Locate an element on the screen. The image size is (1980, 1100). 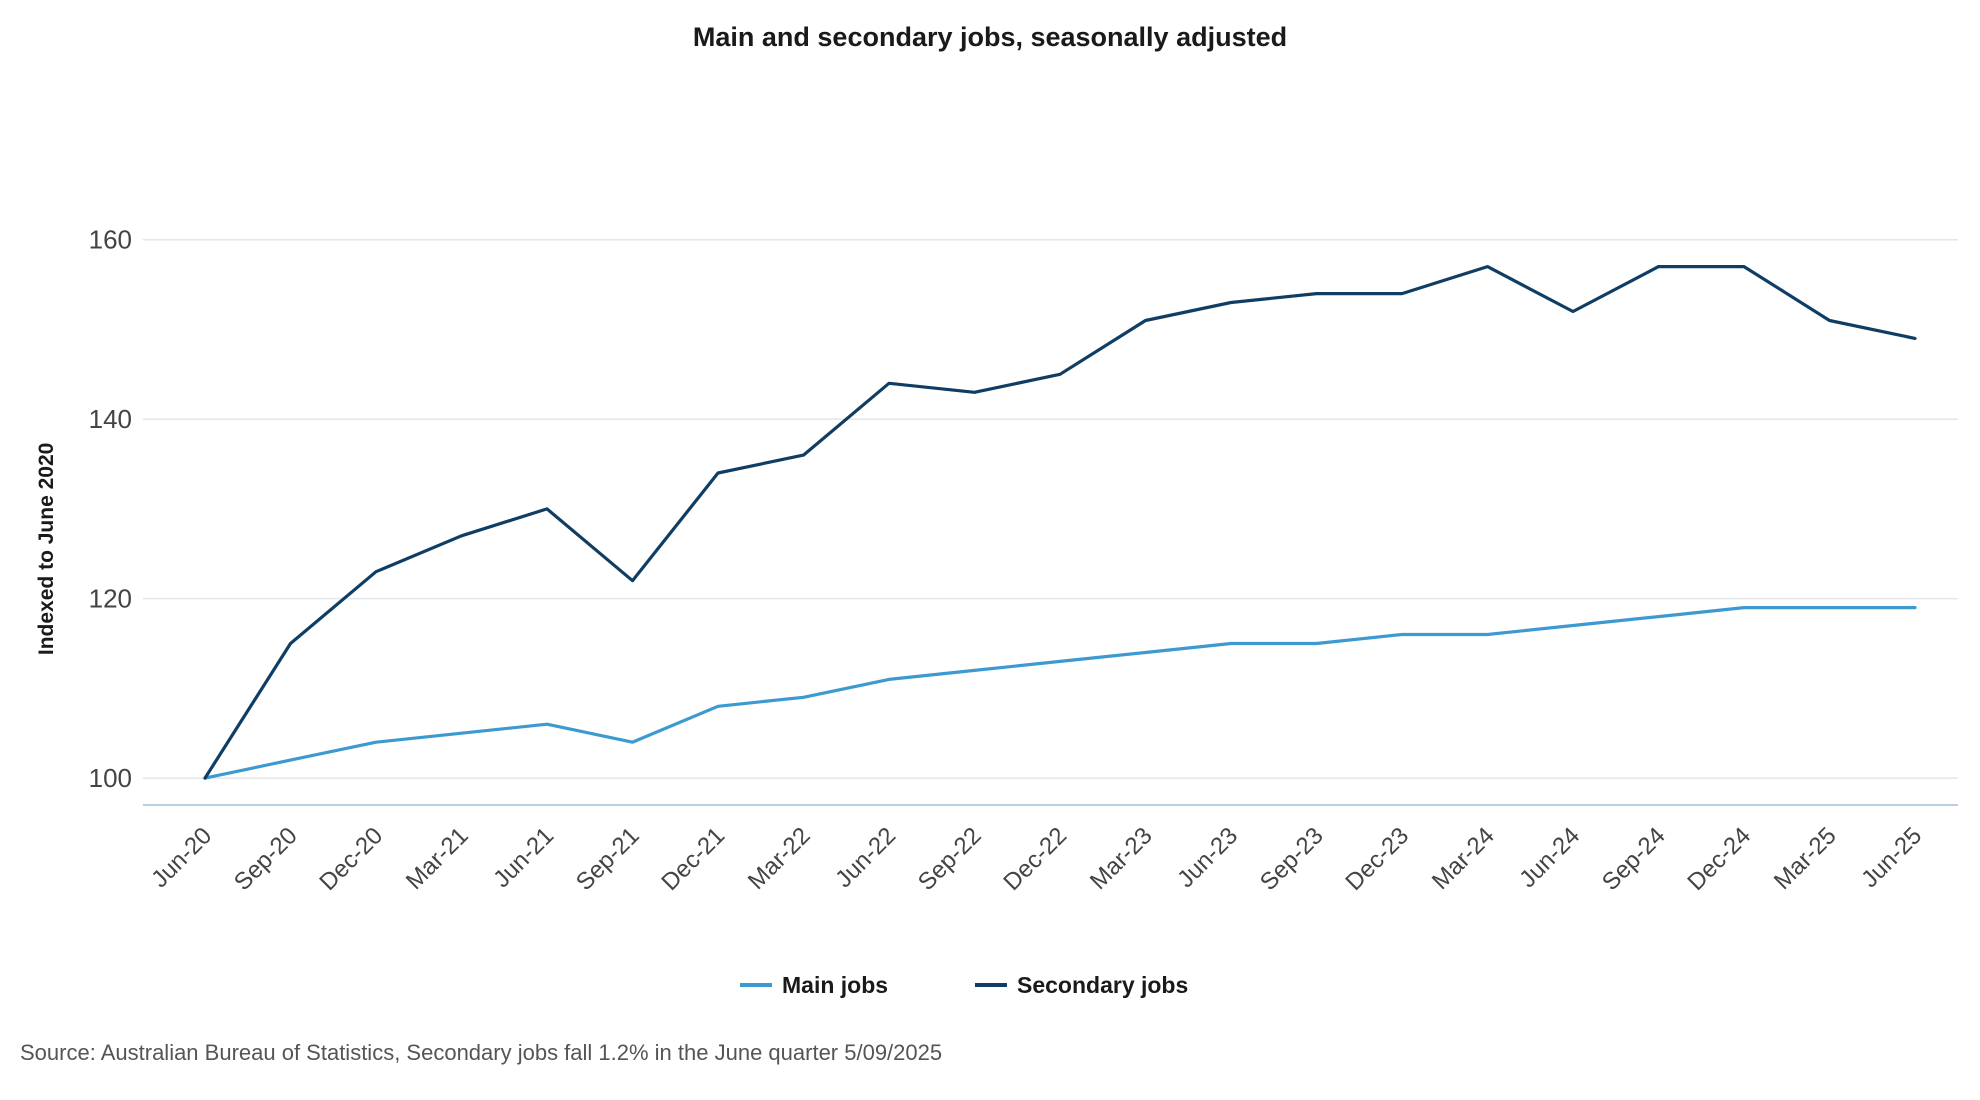
y-tick-label: 140 is located at coordinates (110, 419).